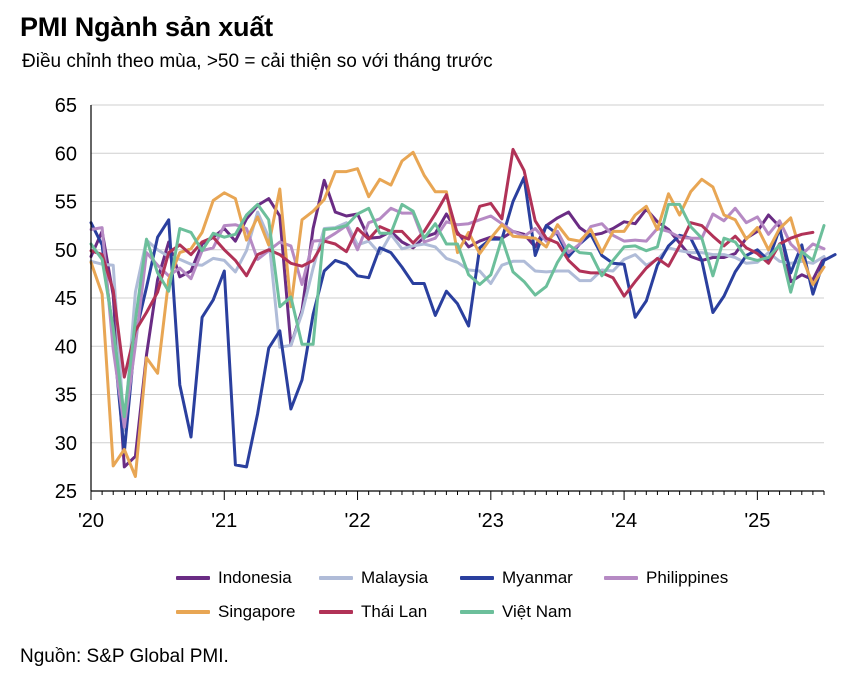 Image resolution: width=861 pixels, height=697 pixels. What do you see at coordinates (66, 492) in the screenshot?
I see `y-tick-label: 25` at bounding box center [66, 492].